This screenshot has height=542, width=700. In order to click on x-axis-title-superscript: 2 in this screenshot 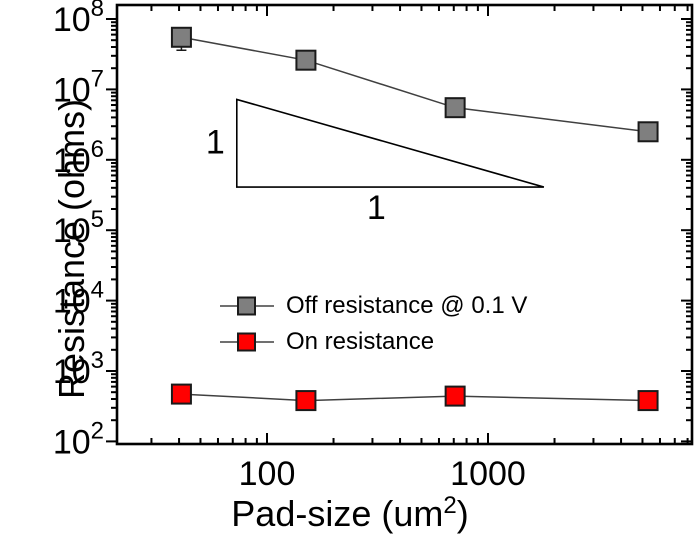, I will do `click(450, 505)`.